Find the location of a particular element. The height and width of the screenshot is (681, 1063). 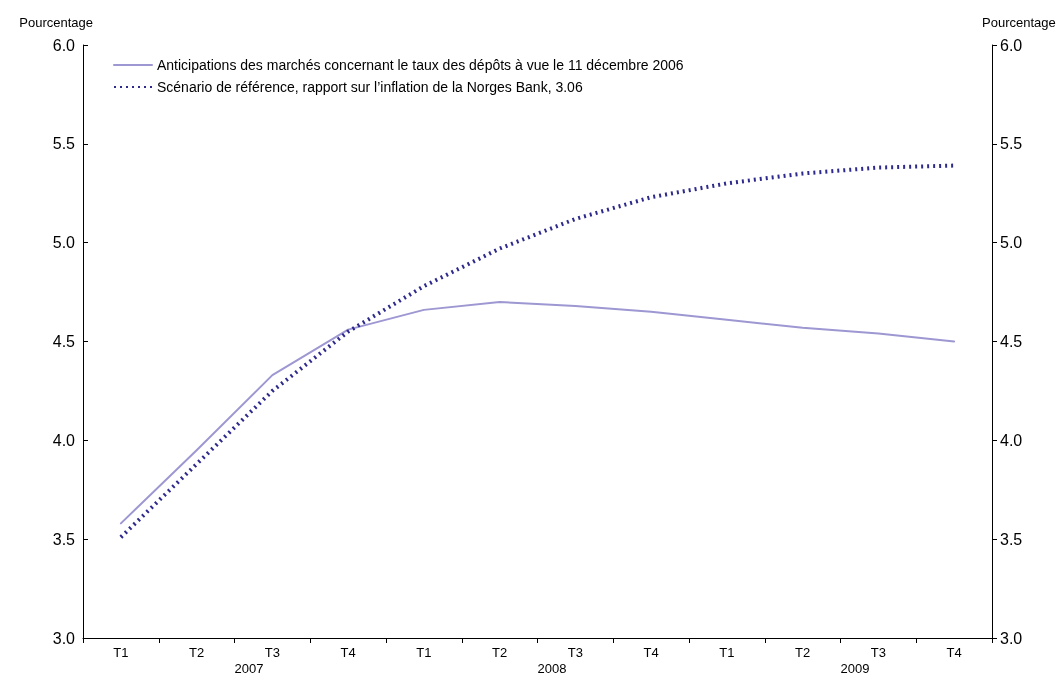

text: 2007 is located at coordinates (249, 668).